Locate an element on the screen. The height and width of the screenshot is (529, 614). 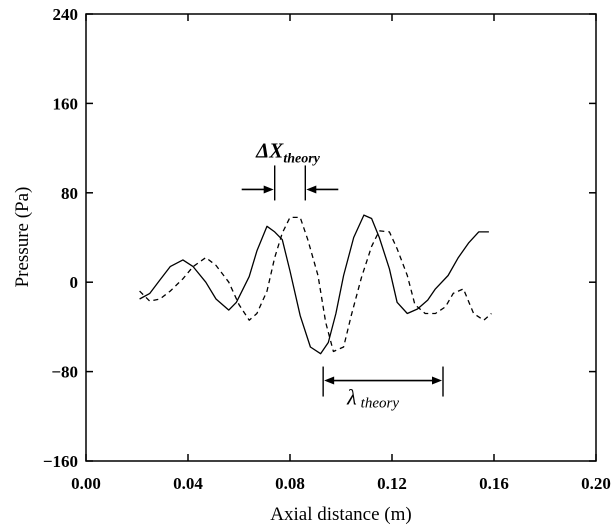
x-axis-label: Axial distance (m) is located at coordinates (340, 514).